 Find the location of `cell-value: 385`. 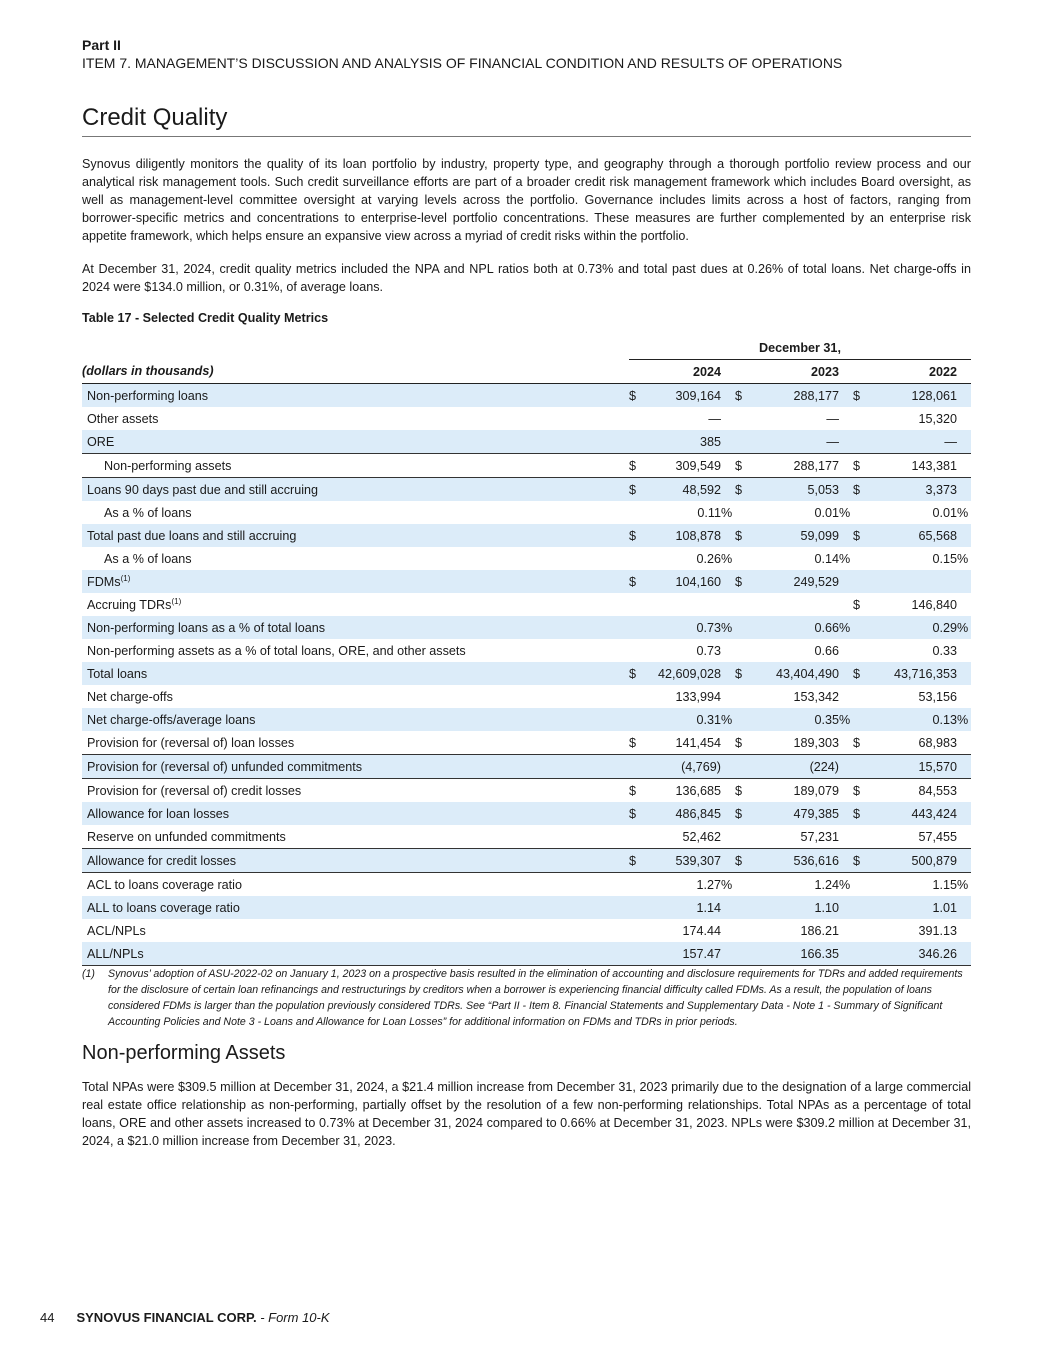

cell-value: 385 is located at coordinates (682, 442).